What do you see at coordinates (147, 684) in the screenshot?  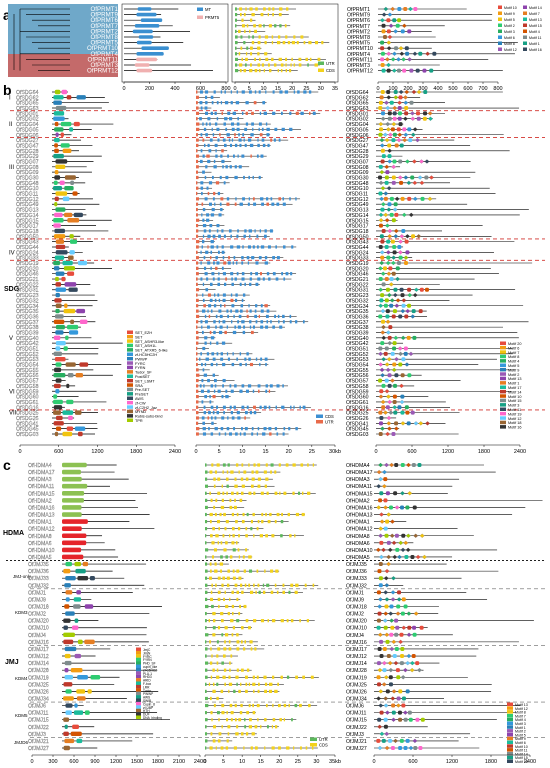 I see `jmj-domain-legend-label: F-box` at bounding box center [147, 684].